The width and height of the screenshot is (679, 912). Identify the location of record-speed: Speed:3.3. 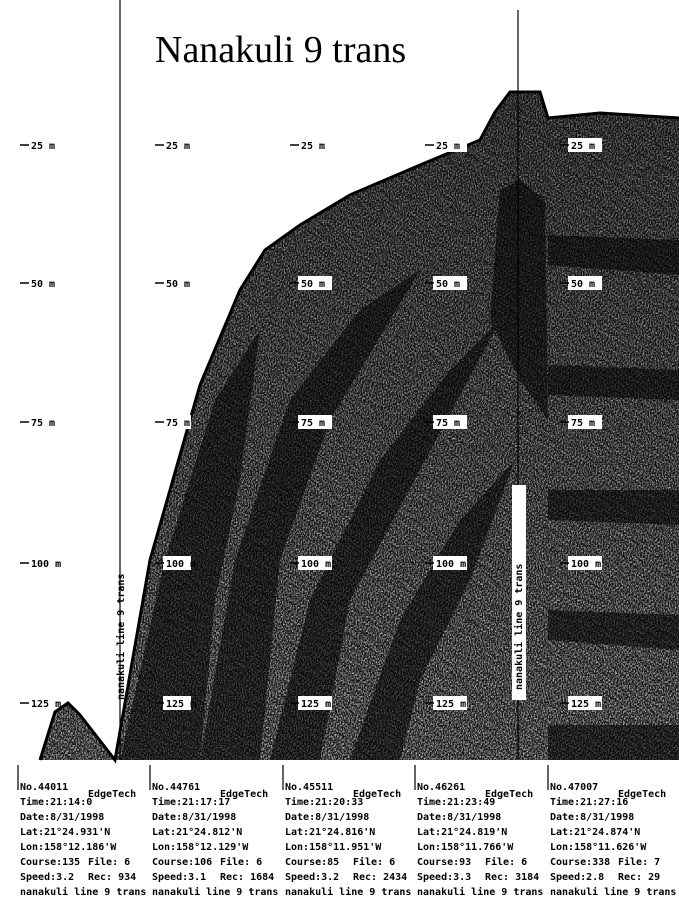
(444, 877).